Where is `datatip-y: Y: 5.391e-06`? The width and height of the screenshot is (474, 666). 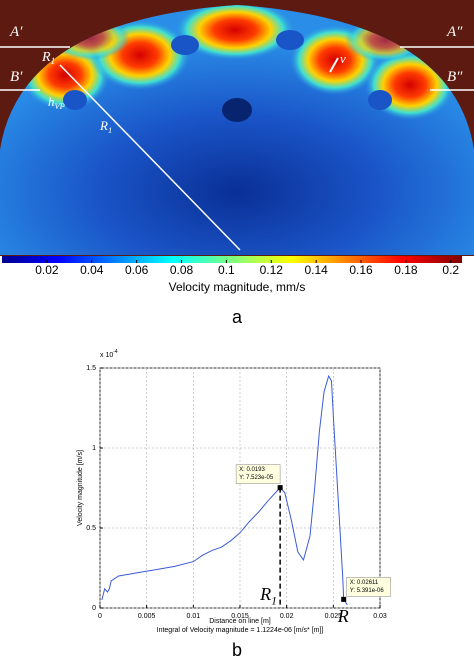
datatip-y: Y: 5.391e-06 is located at coordinates (367, 591).